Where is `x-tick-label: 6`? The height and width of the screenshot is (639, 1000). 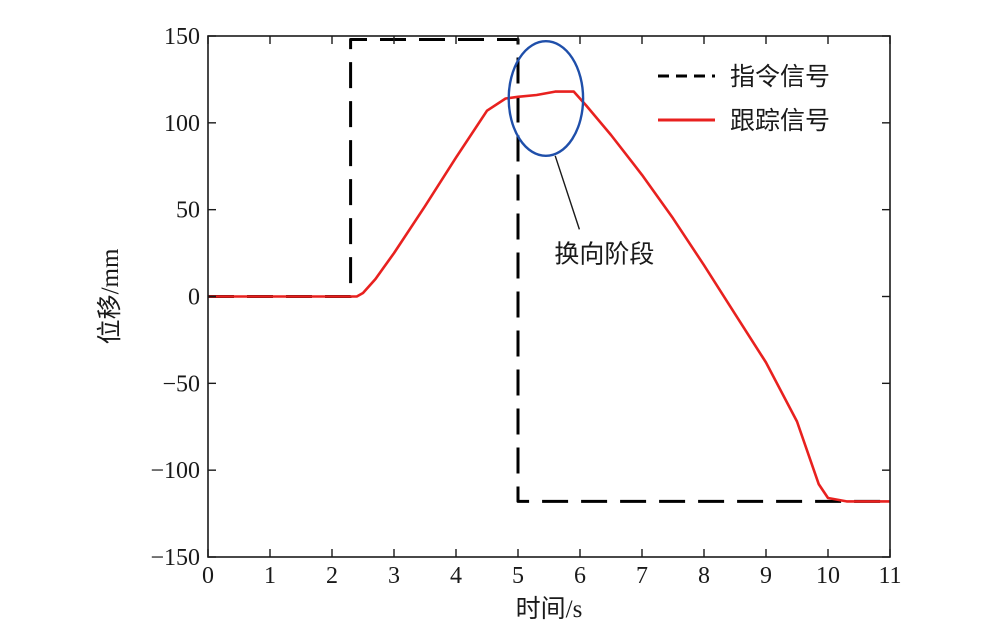
x-tick-label: 6 is located at coordinates (580, 576).